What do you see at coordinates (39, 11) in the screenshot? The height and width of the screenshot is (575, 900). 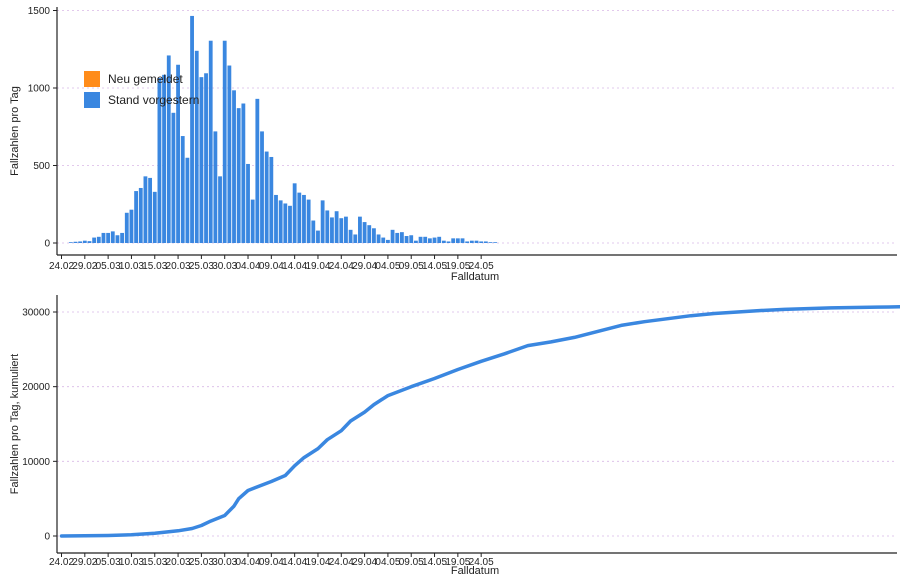 I see `y-tick-label-top-3: 1500` at bounding box center [39, 11].